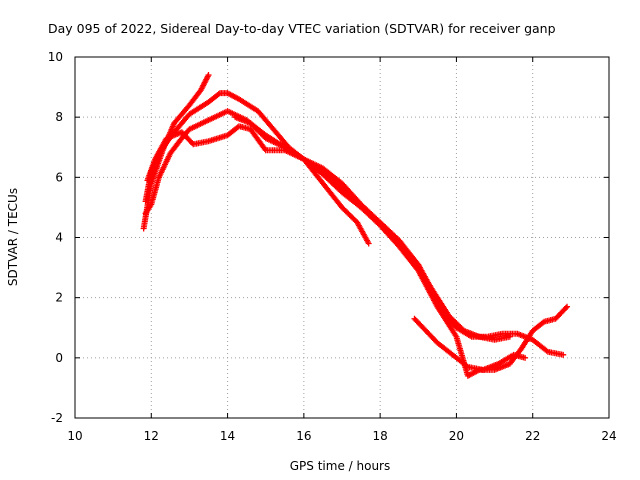  I want to click on x-tick-label: 20, so click(456, 436).